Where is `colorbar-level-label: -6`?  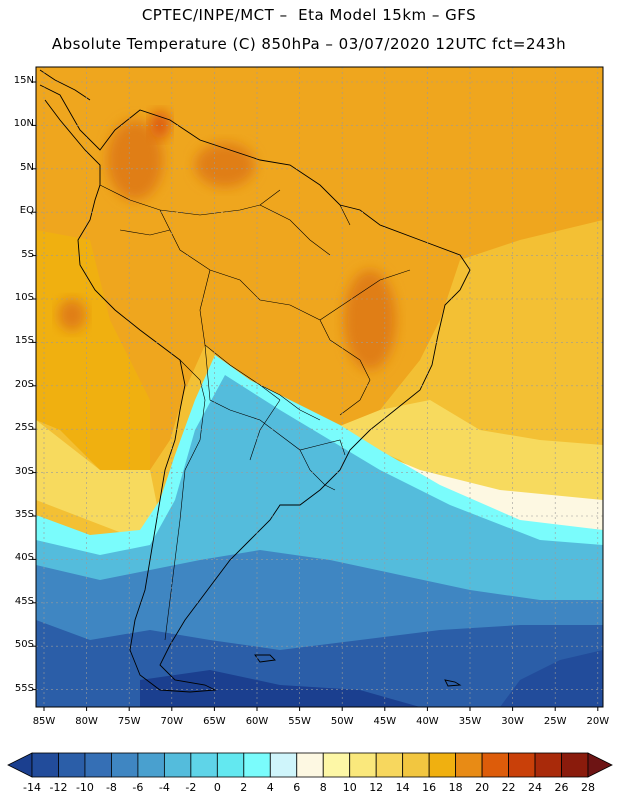
colorbar-level-label: -6 is located at coordinates (138, 787).